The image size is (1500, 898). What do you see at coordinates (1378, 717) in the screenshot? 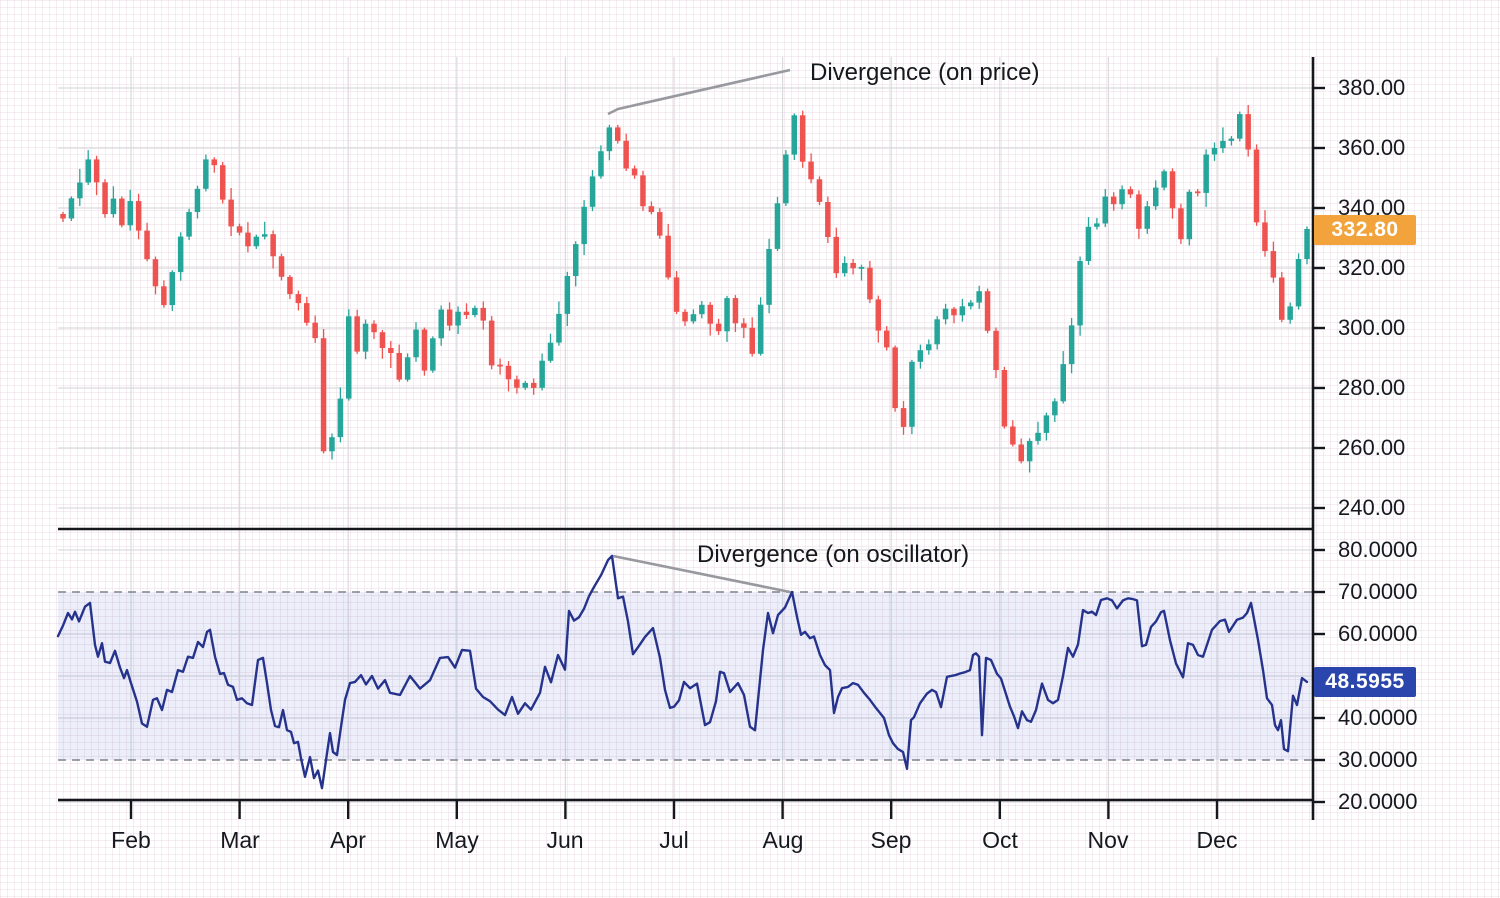
I see `oscillator-axis-label: 40.0000` at bounding box center [1378, 717].